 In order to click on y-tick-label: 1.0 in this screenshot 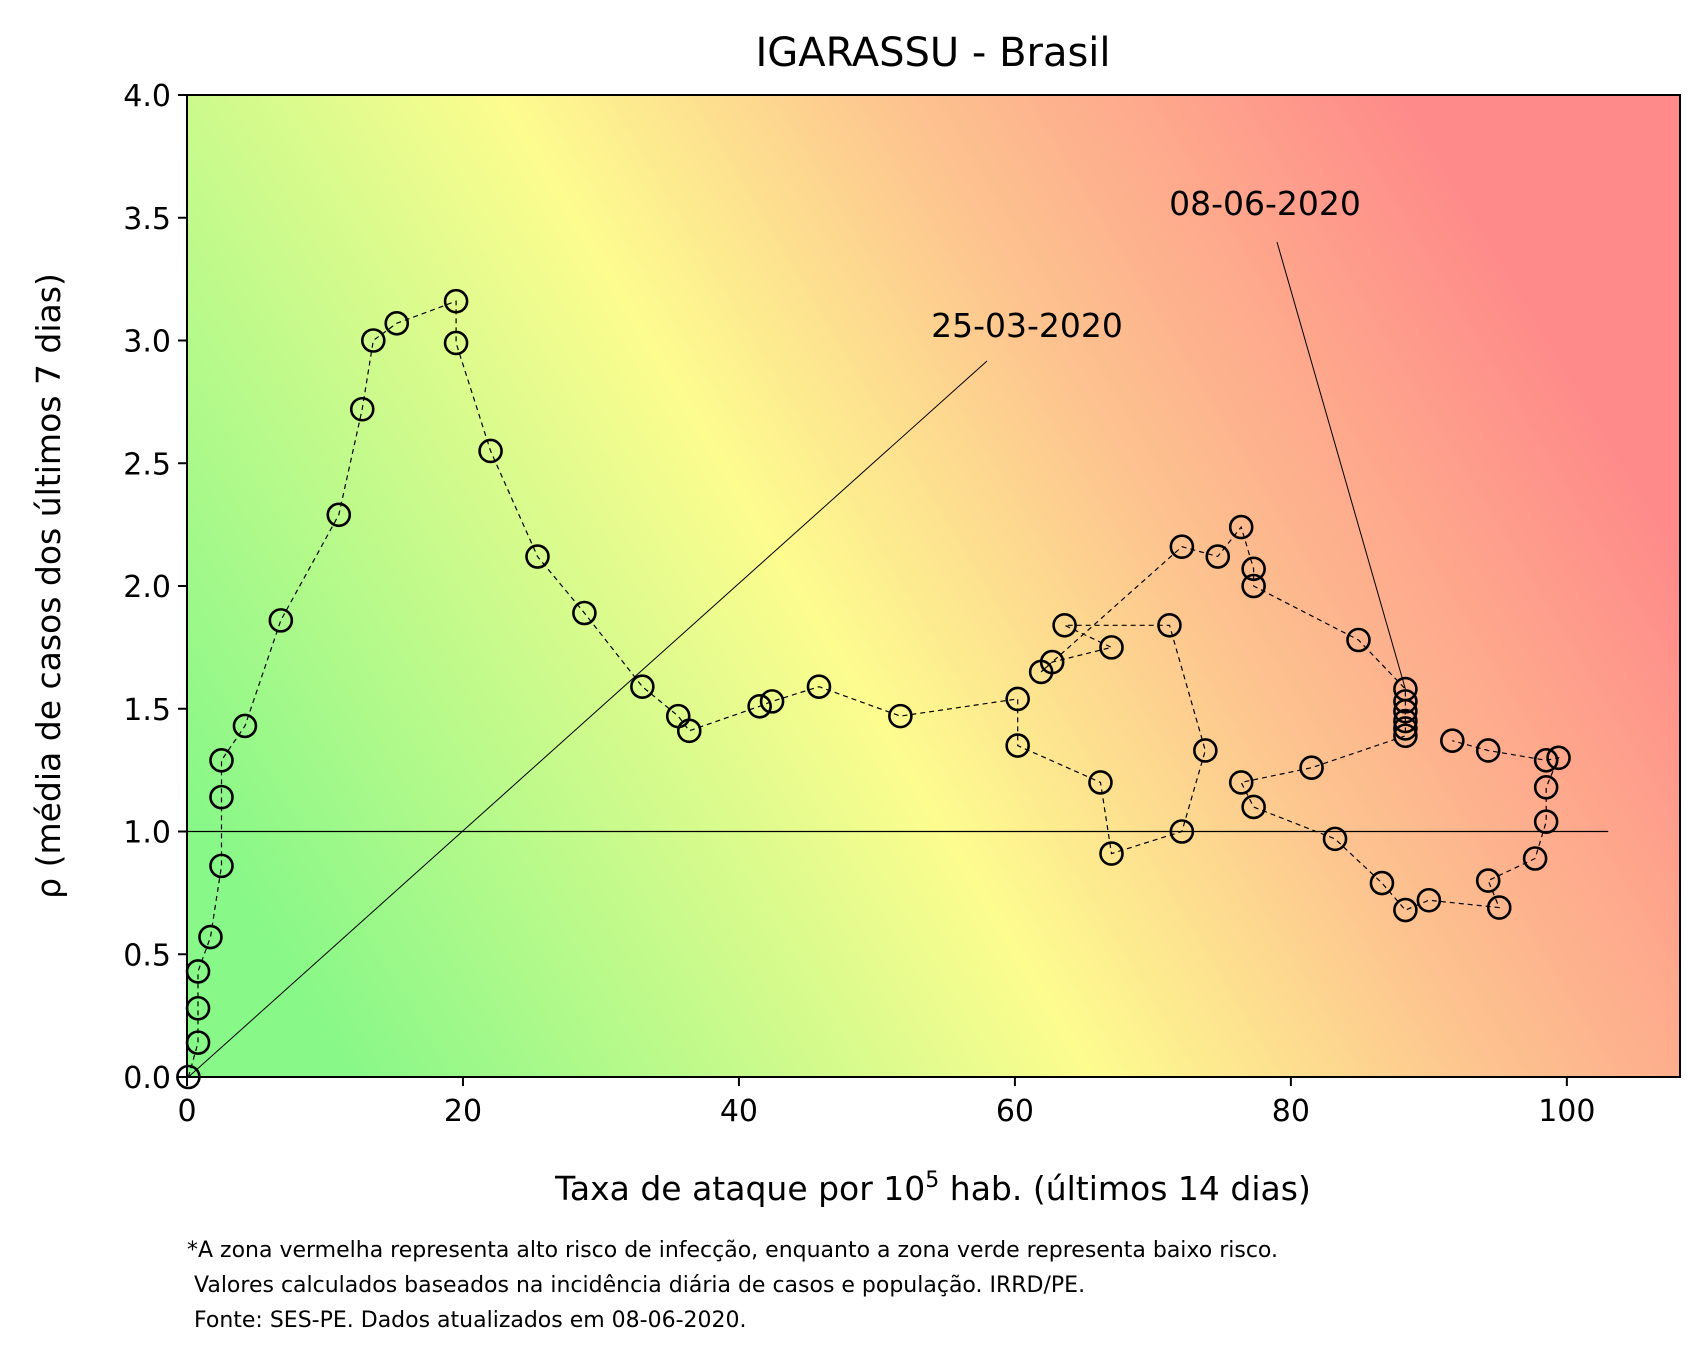, I will do `click(147, 833)`.